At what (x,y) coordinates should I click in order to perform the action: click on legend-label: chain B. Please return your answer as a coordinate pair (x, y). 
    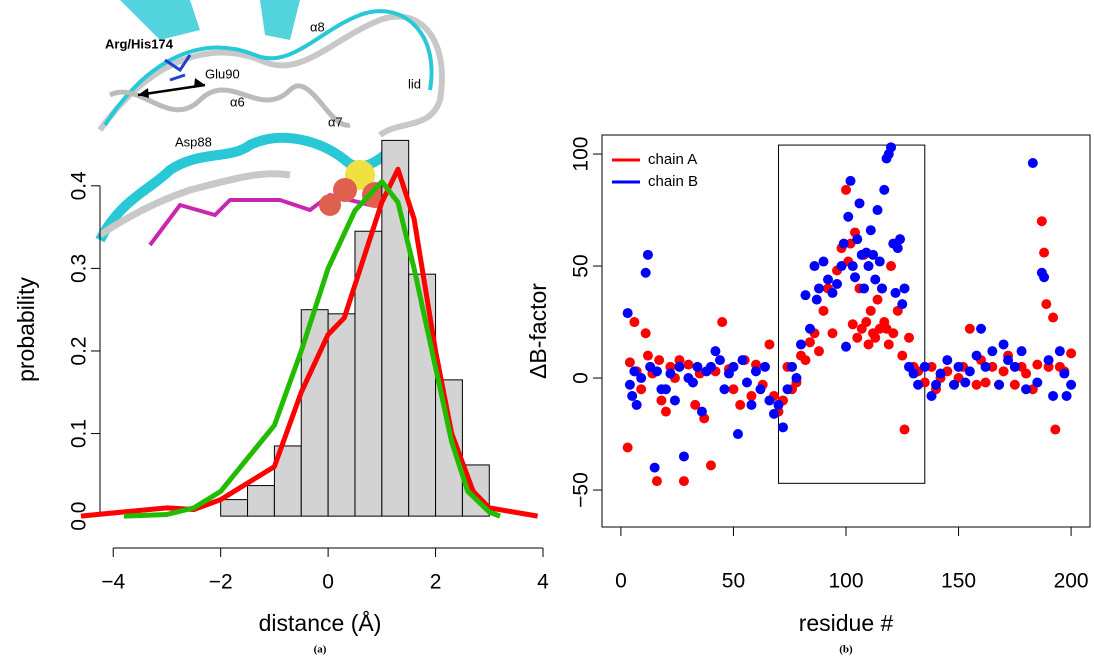
    Looking at the image, I should click on (673, 181).